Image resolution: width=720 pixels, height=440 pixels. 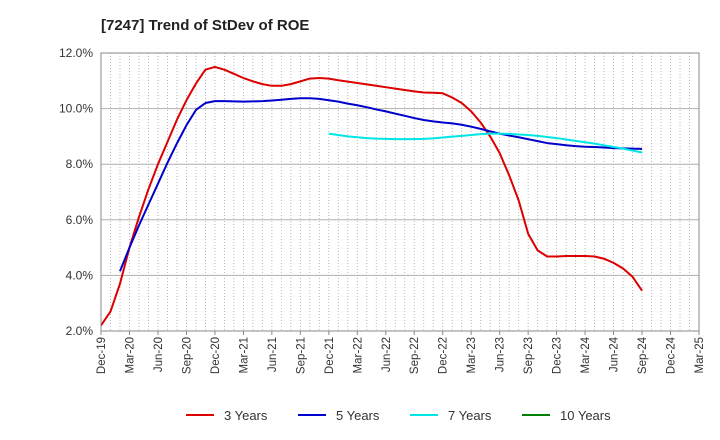 What do you see at coordinates (273, 354) in the screenshot?
I see `x-tick-label: Jun-21` at bounding box center [273, 354].